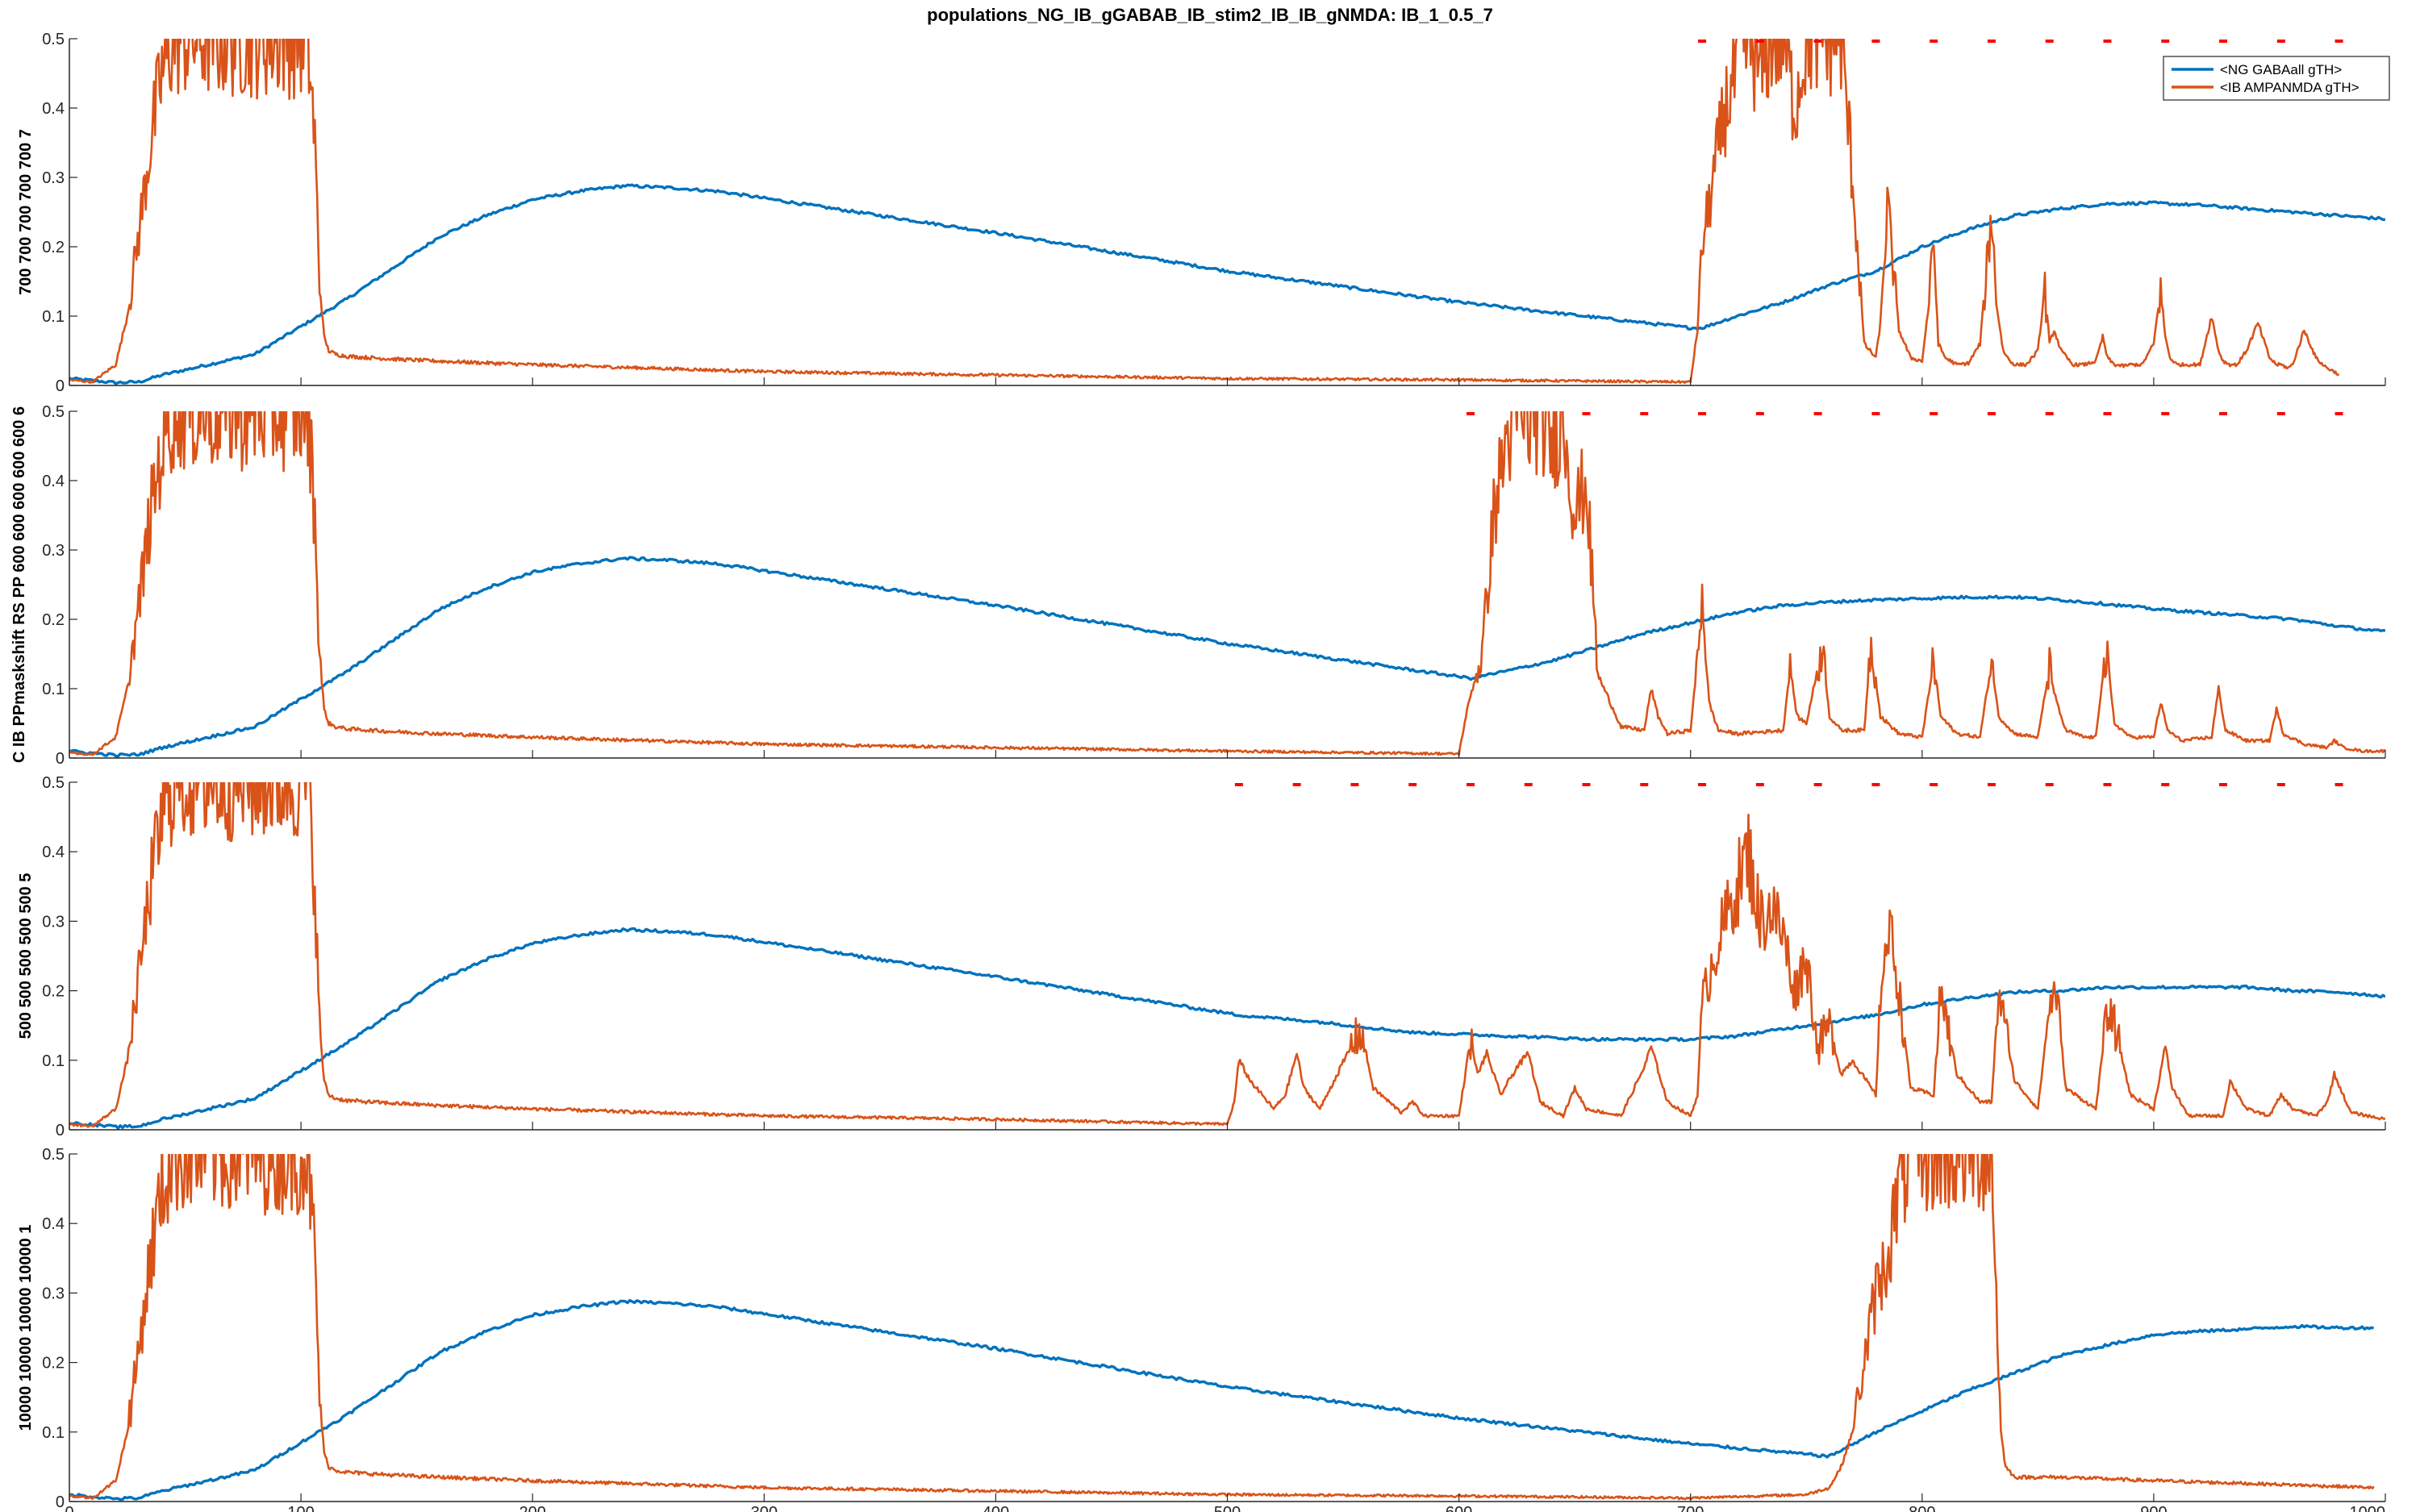 This screenshot has height=1512, width=2420. Describe the element at coordinates (1691, 1508) in the screenshot. I see `x-tick-label: 700` at that location.